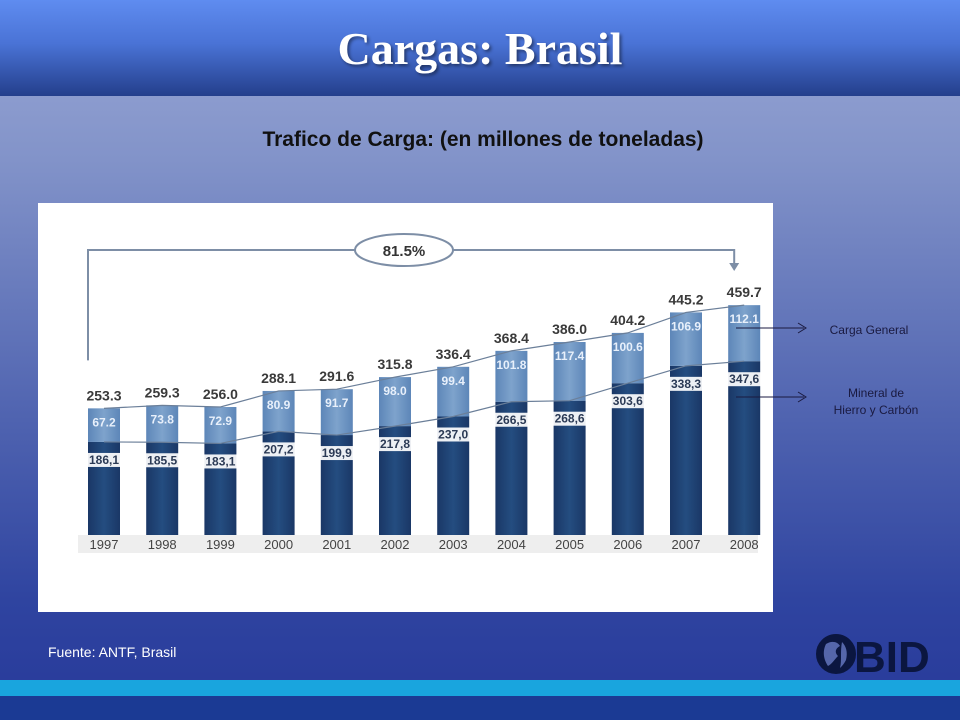 This screenshot has width=960, height=720. I want to click on bid-logo: BID, so click(873, 655).